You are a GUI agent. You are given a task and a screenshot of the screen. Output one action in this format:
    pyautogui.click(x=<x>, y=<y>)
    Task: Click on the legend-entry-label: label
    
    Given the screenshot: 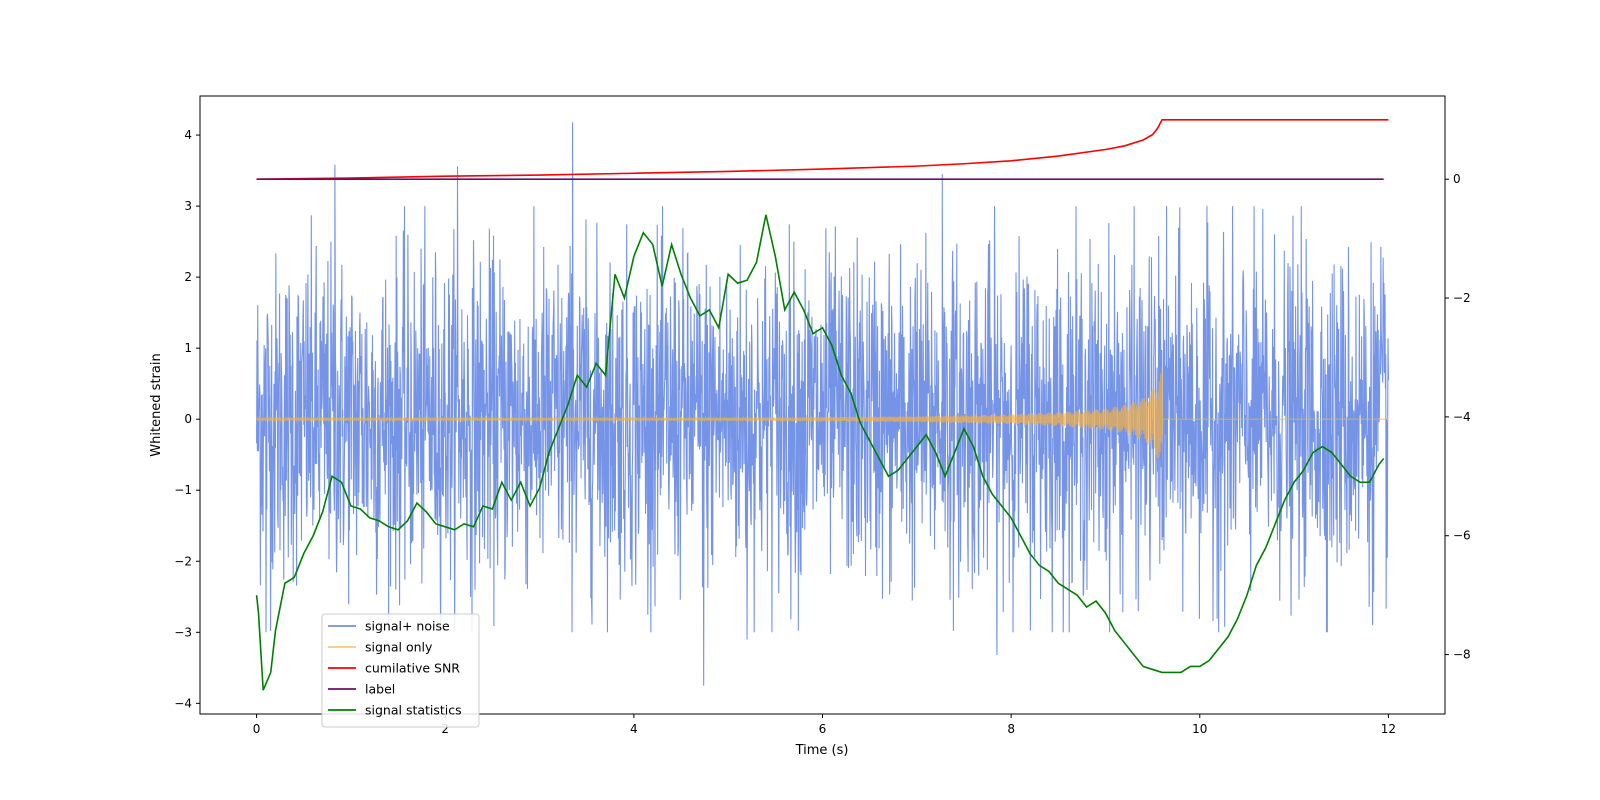 What is the action you would take?
    pyautogui.click(x=380, y=689)
    